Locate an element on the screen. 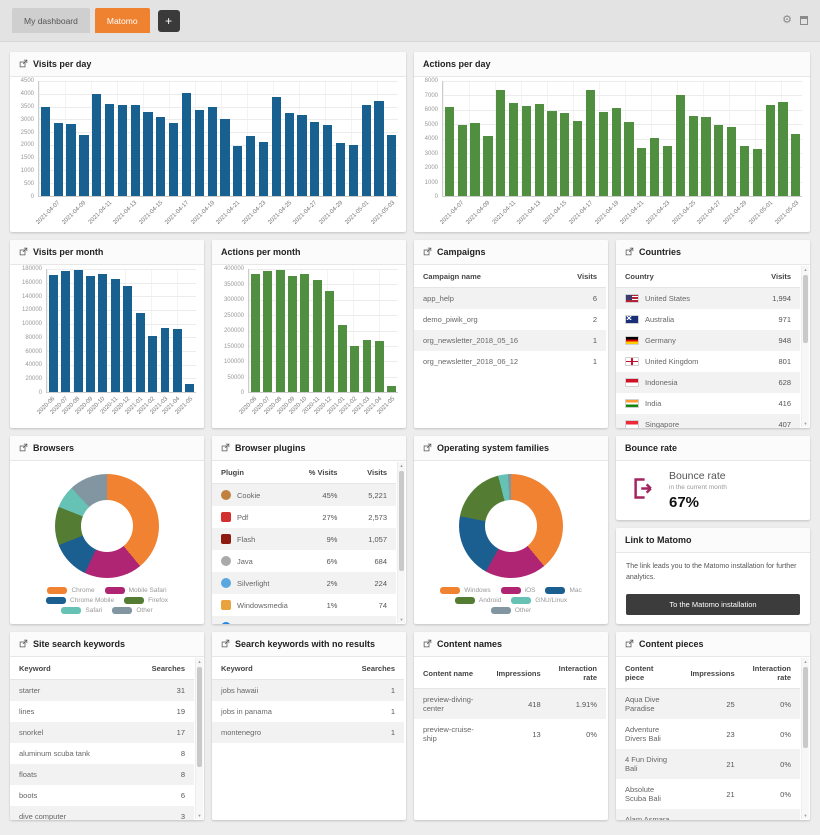 This screenshot has height=835, width=820. table-row: Alam Asmara Dive Resort Bali190% is located at coordinates (708, 814).